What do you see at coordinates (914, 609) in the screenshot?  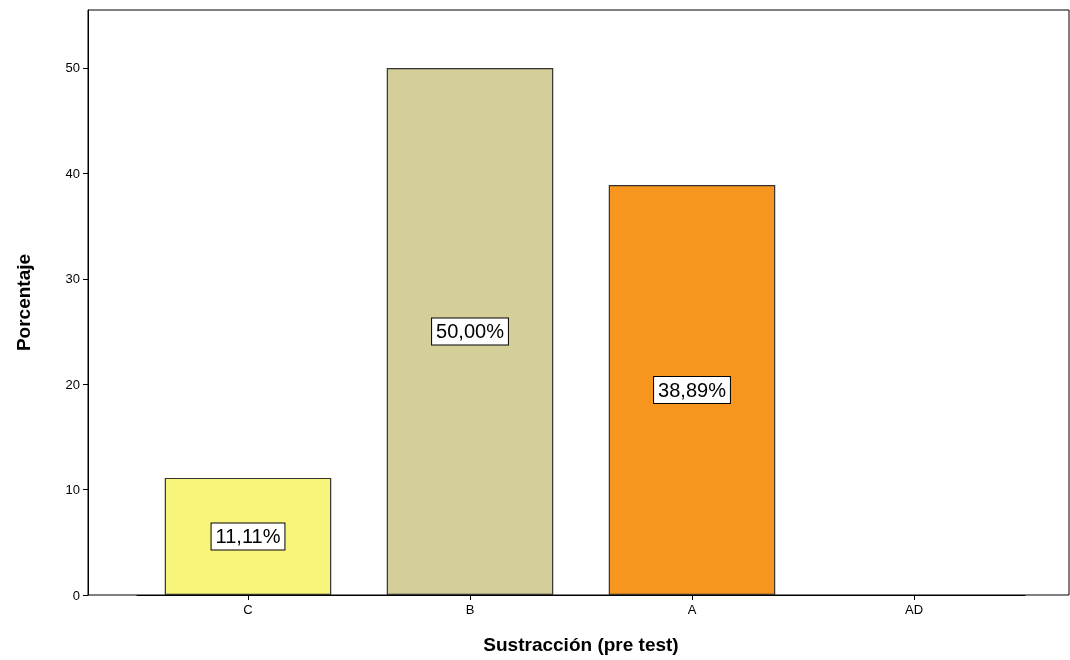 I see `x-tick-label: AD` at bounding box center [914, 609].